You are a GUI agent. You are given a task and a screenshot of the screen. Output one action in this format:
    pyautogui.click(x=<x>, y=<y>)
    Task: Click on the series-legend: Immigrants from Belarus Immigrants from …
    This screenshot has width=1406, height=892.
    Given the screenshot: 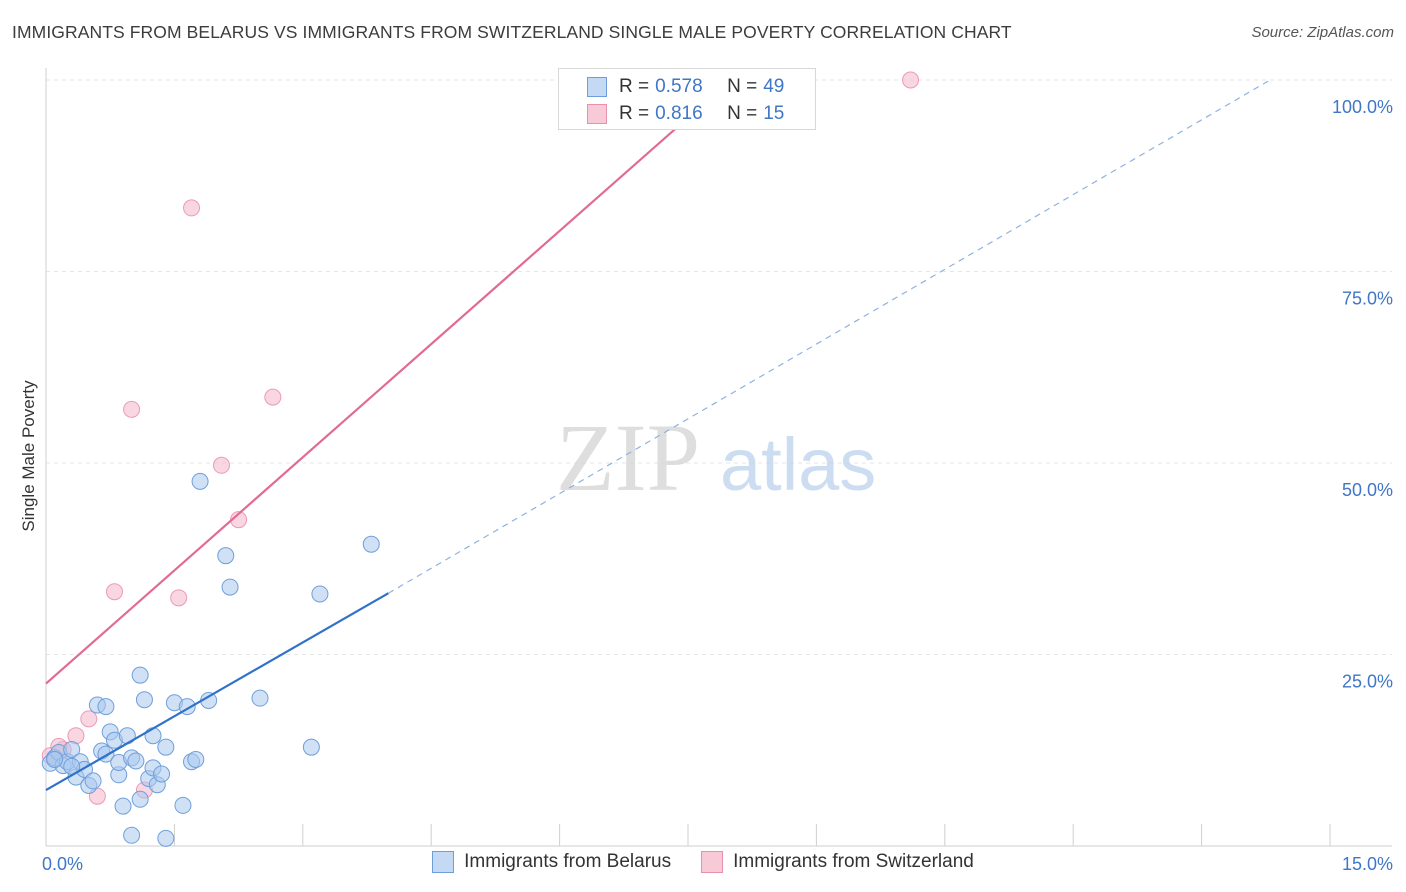 What is the action you would take?
    pyautogui.click(x=703, y=862)
    